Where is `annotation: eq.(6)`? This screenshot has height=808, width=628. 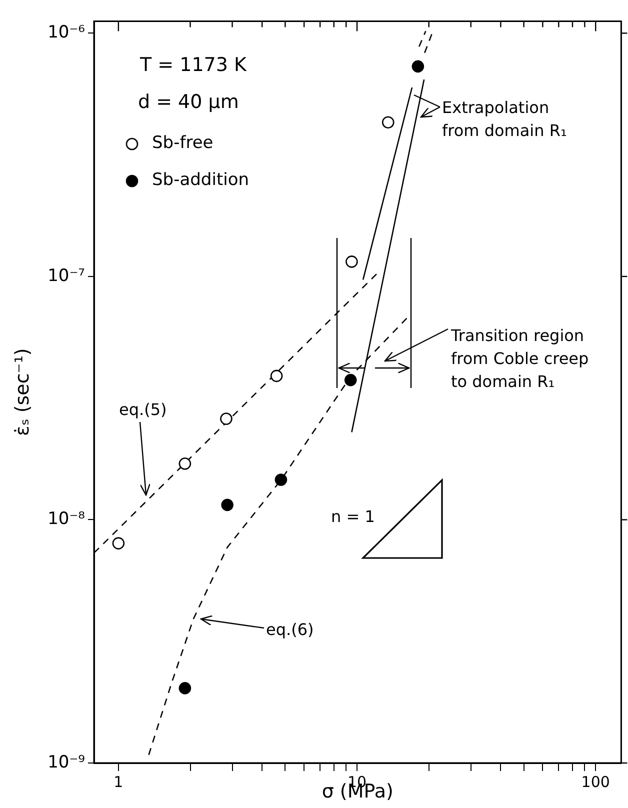
annotation: eq.(6) is located at coordinates (290, 630).